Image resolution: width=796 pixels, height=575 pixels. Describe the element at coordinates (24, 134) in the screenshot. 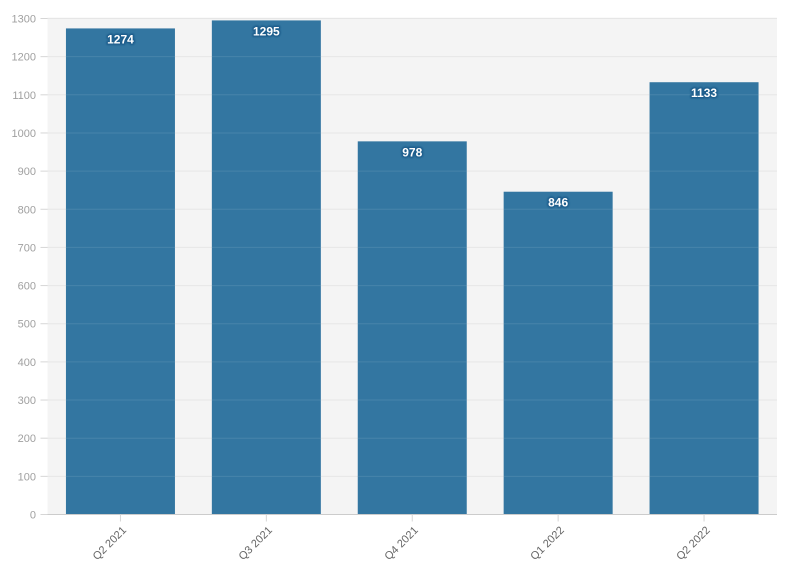

I see `svg-text: 1000` at that location.